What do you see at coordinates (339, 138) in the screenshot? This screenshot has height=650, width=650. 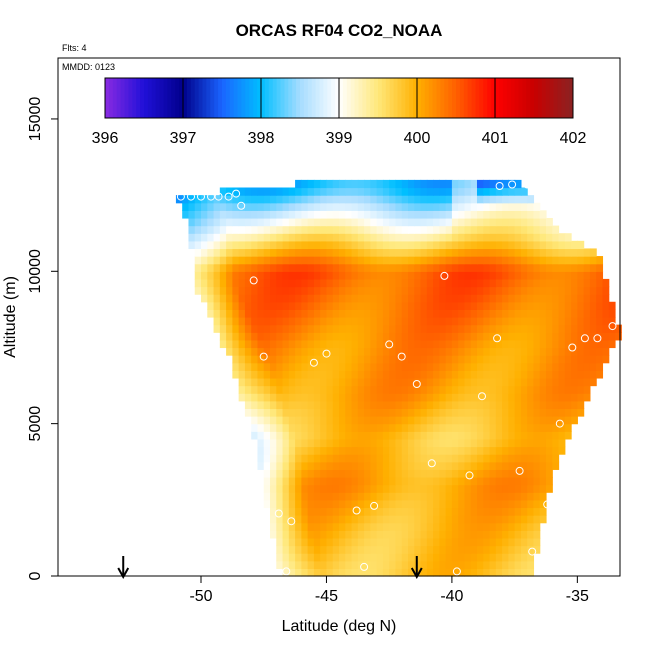 I see `colorbar-tick-label: 399` at bounding box center [339, 138].